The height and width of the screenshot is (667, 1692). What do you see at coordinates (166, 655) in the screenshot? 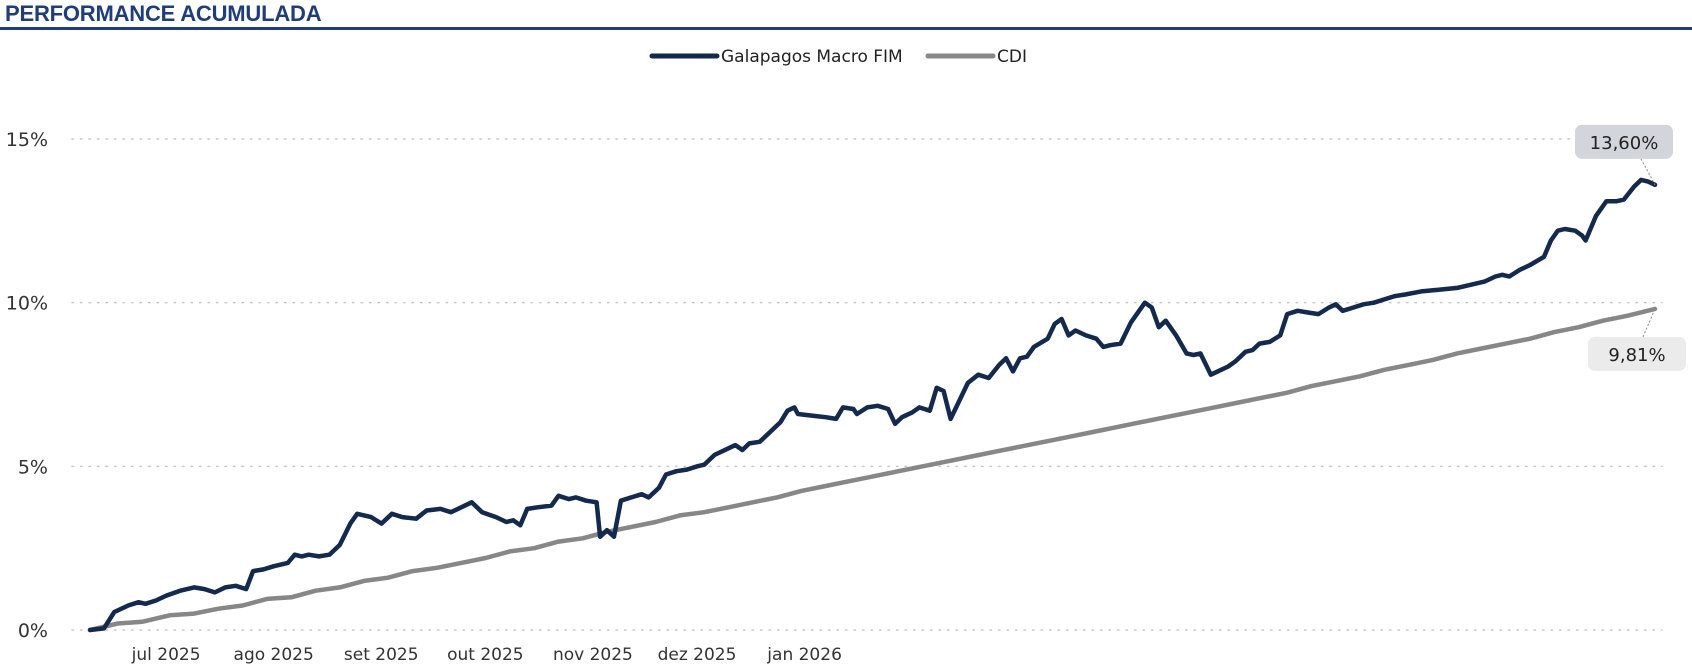
I see `x-tick-label: jul 2025` at bounding box center [166, 655].